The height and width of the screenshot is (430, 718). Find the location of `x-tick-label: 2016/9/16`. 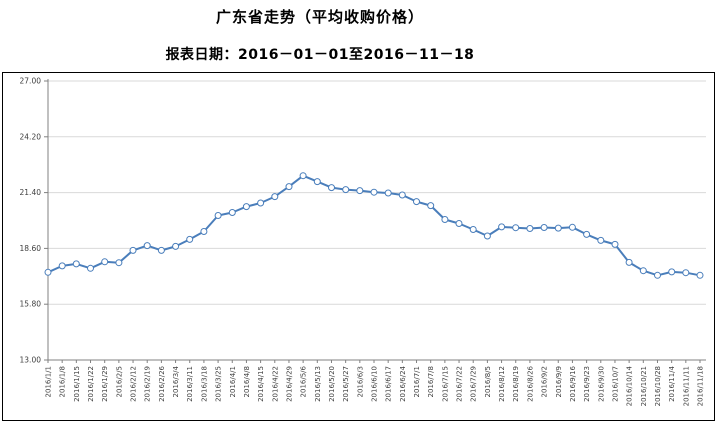

x-tick-label: 2016/9/16 is located at coordinates (573, 383).